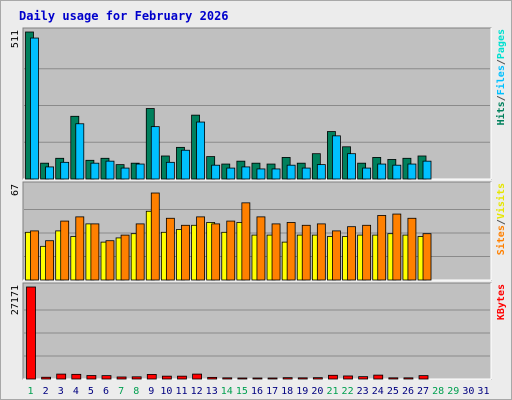  What do you see at coordinates (136, 391) in the screenshot?
I see `x-tick-label: 8` at bounding box center [136, 391].